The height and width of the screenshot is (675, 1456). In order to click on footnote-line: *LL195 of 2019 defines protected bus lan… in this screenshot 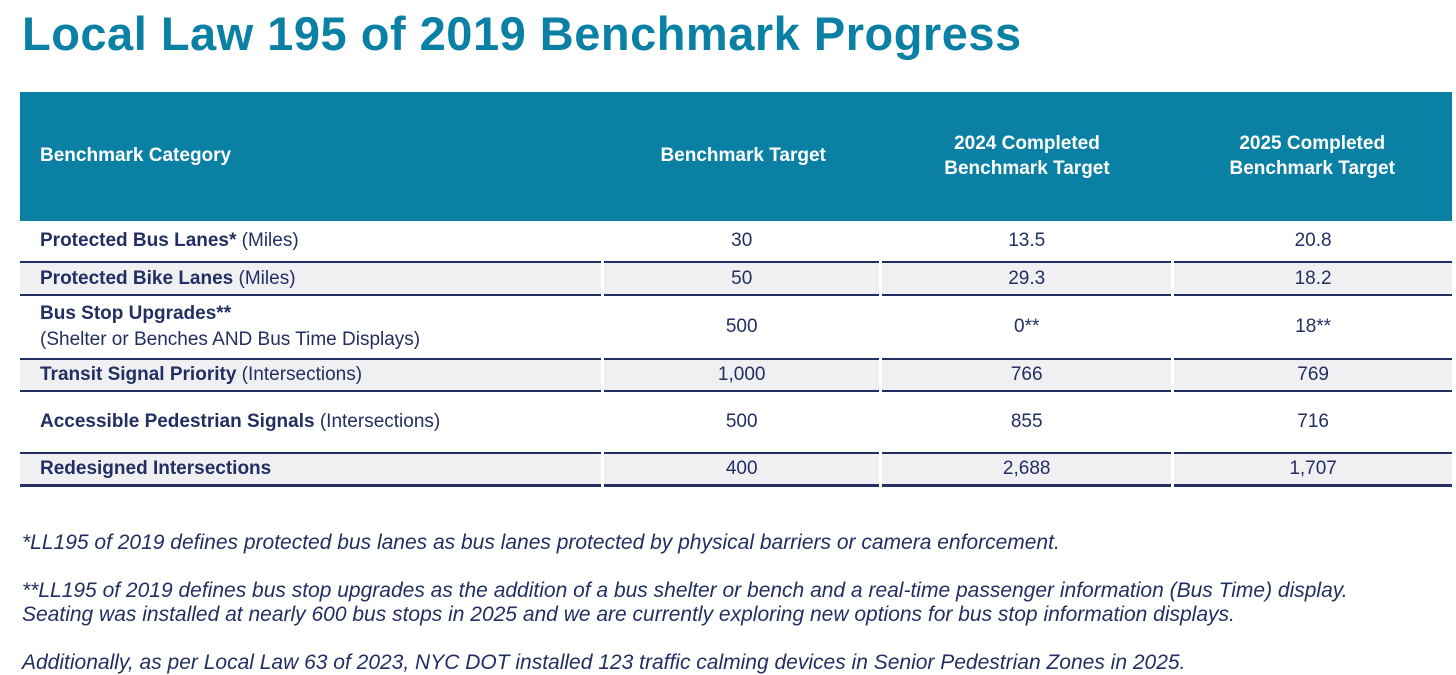, I will do `click(541, 542)`.